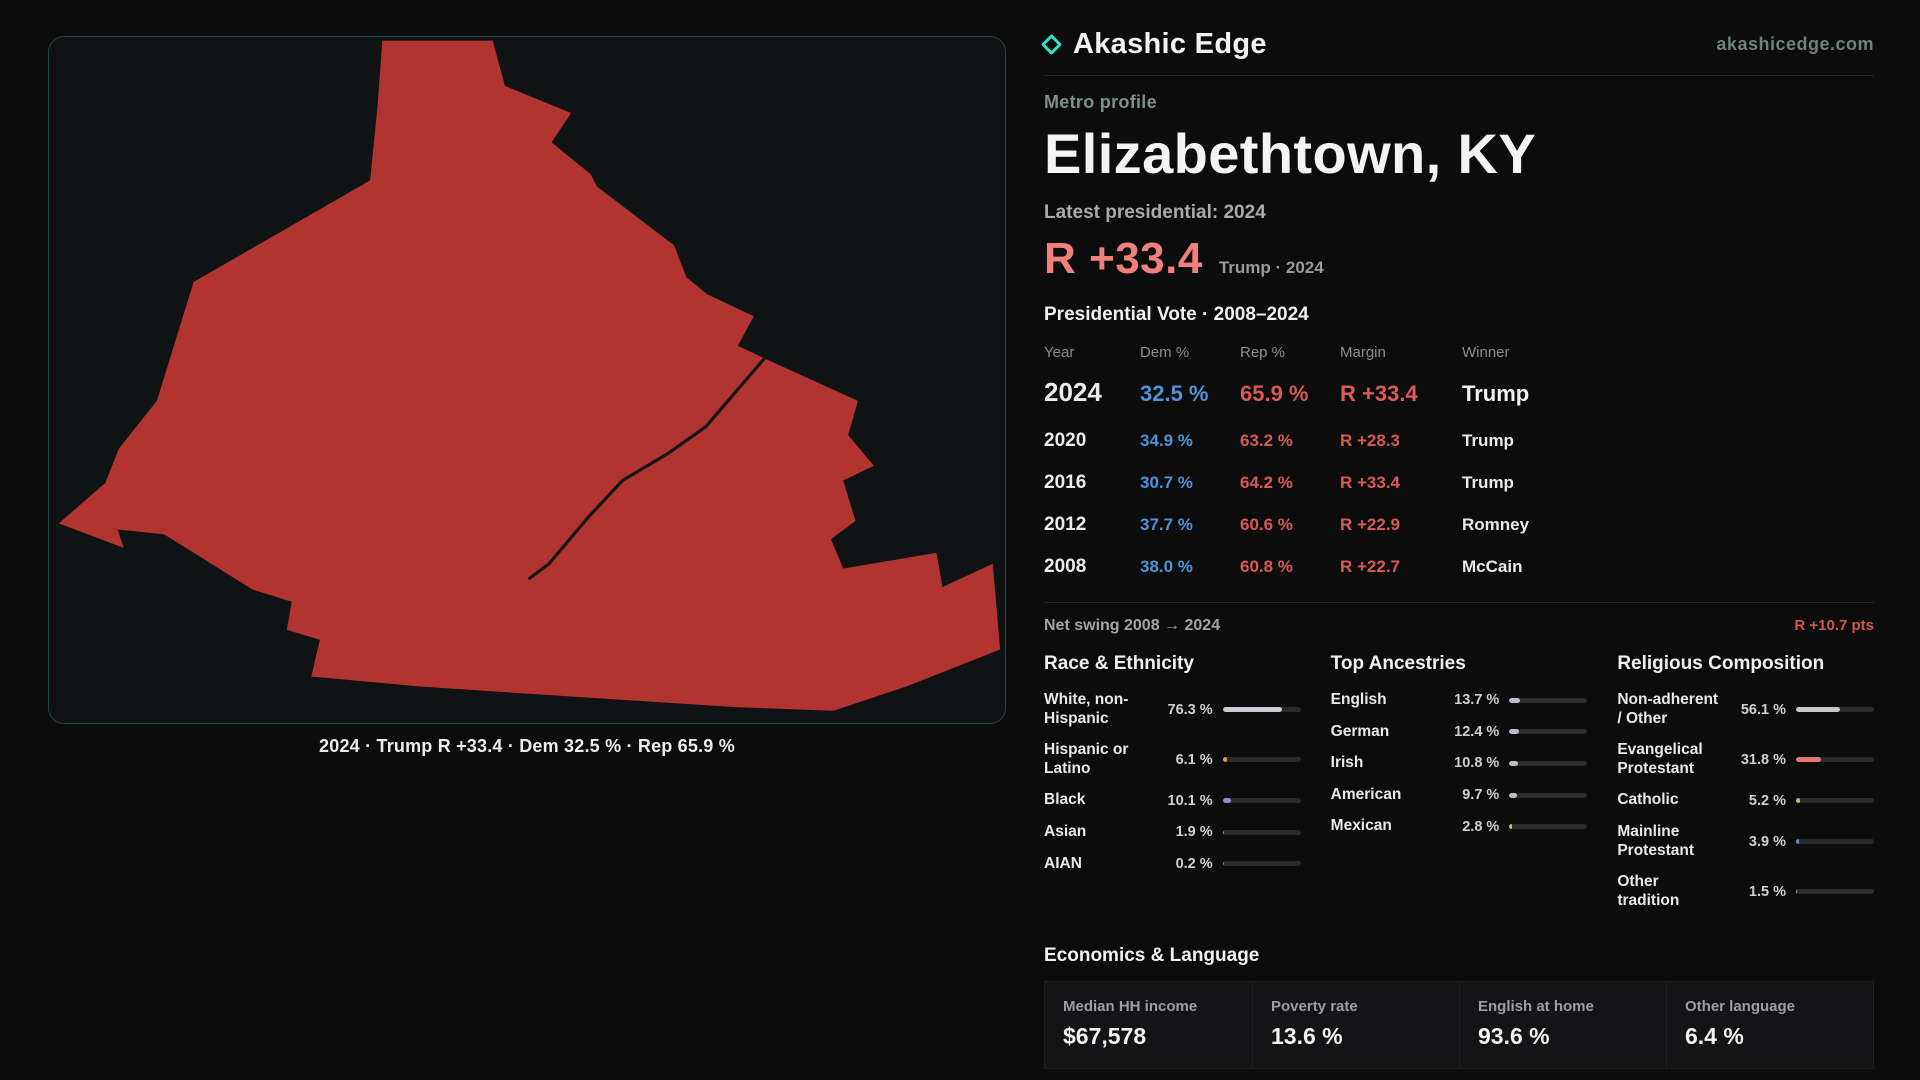 This screenshot has width=1920, height=1080. Describe the element at coordinates (1459, 700) in the screenshot. I see `demo-row: English 13.7 %` at that location.